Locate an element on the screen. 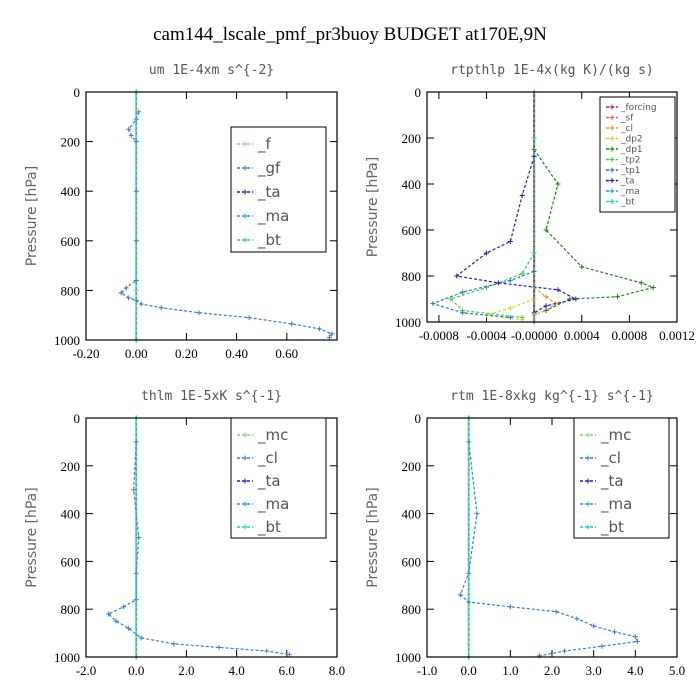 The image size is (700, 700). x-tick-label: 5.0 is located at coordinates (677, 670).